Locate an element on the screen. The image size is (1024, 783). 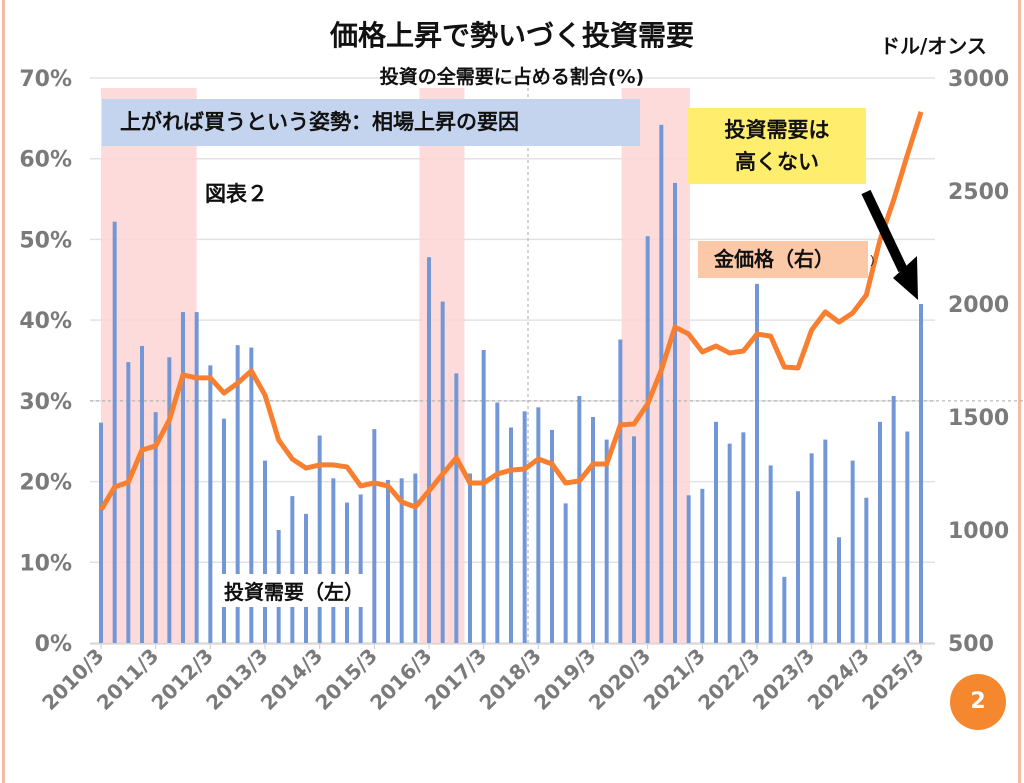
trend-annotation-box: 上がれば買うという姿勢：相場上昇の要因 is located at coordinates (371, 122).